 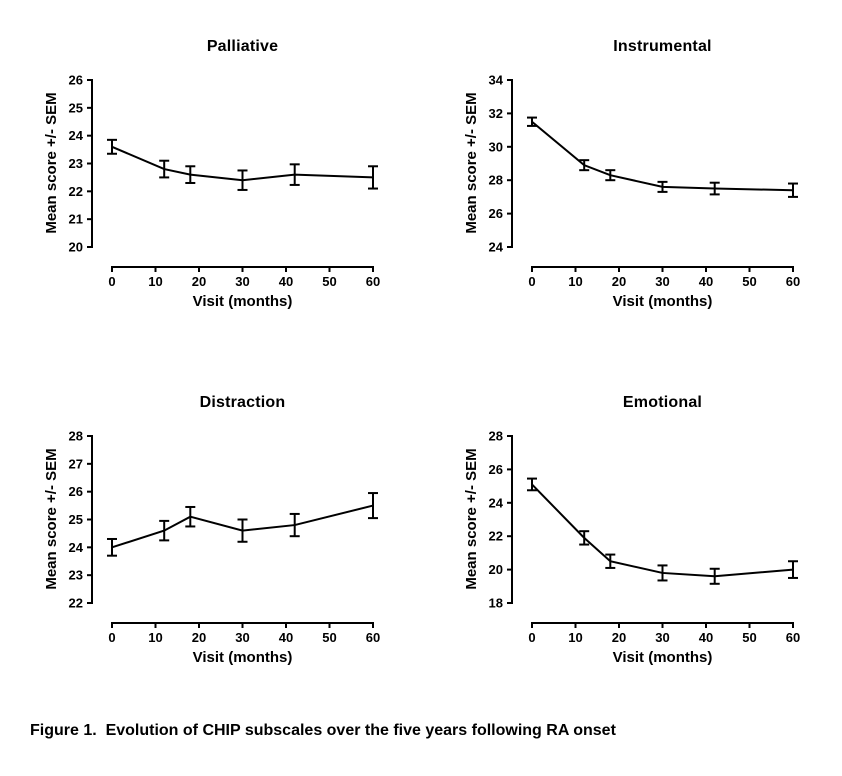 What do you see at coordinates (496, 113) in the screenshot?
I see `svg-text: 32` at bounding box center [496, 113].